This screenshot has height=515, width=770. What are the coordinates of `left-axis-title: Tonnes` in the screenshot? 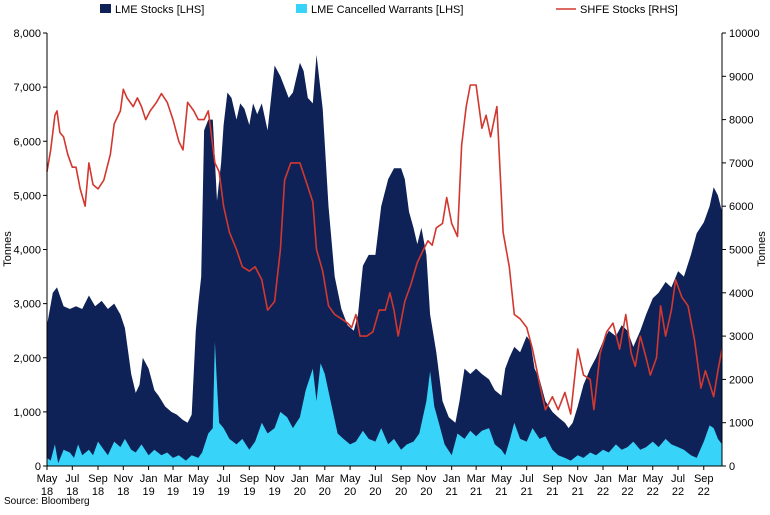 It's located at (8, 249).